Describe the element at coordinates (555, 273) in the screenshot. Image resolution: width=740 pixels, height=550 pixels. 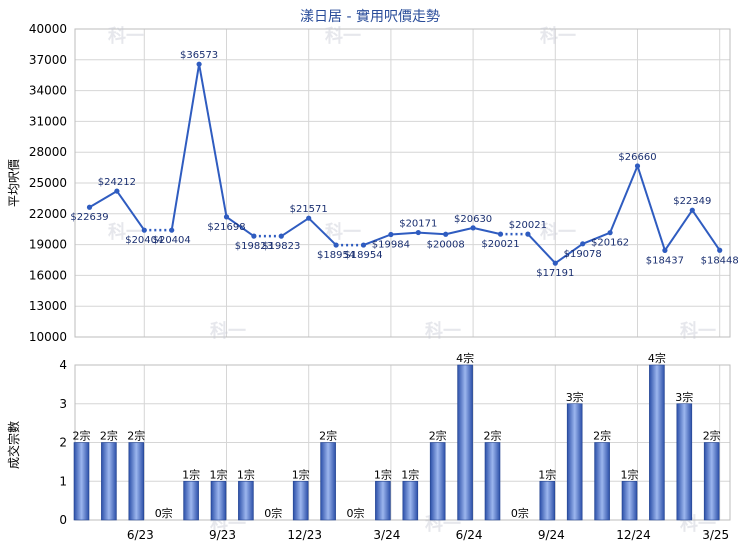
I see `price-data-label: $17191` at that location.